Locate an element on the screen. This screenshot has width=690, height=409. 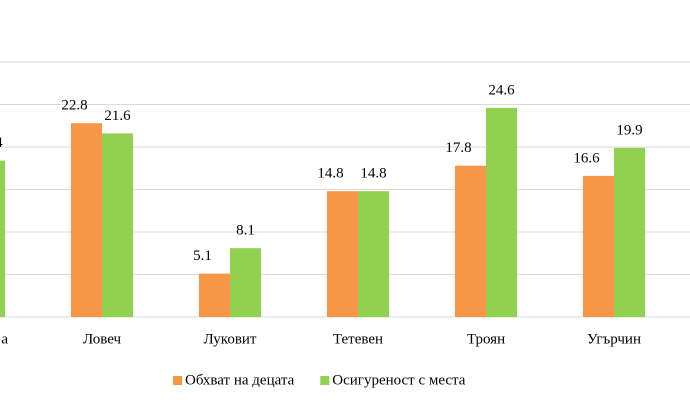
data-label: 16.6 is located at coordinates (586, 158).